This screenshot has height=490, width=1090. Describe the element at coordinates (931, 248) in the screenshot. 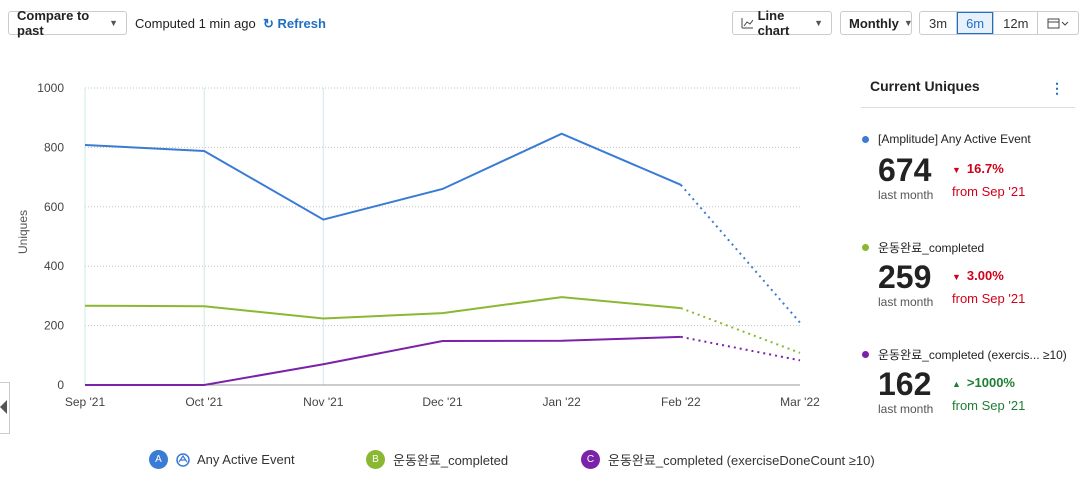

I see `metric-name-text: 운동완료_completed` at that location.